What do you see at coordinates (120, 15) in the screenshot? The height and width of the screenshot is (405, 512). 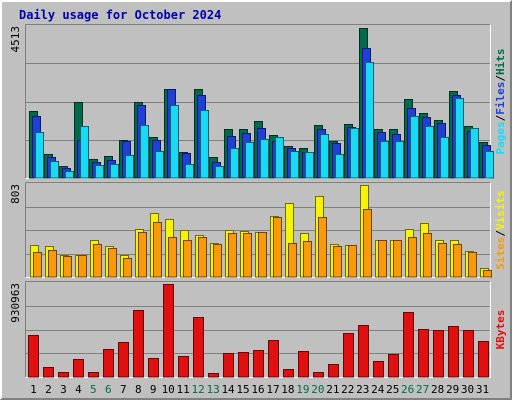 I see `chart-title: Daily usage for October 2024` at bounding box center [120, 15].